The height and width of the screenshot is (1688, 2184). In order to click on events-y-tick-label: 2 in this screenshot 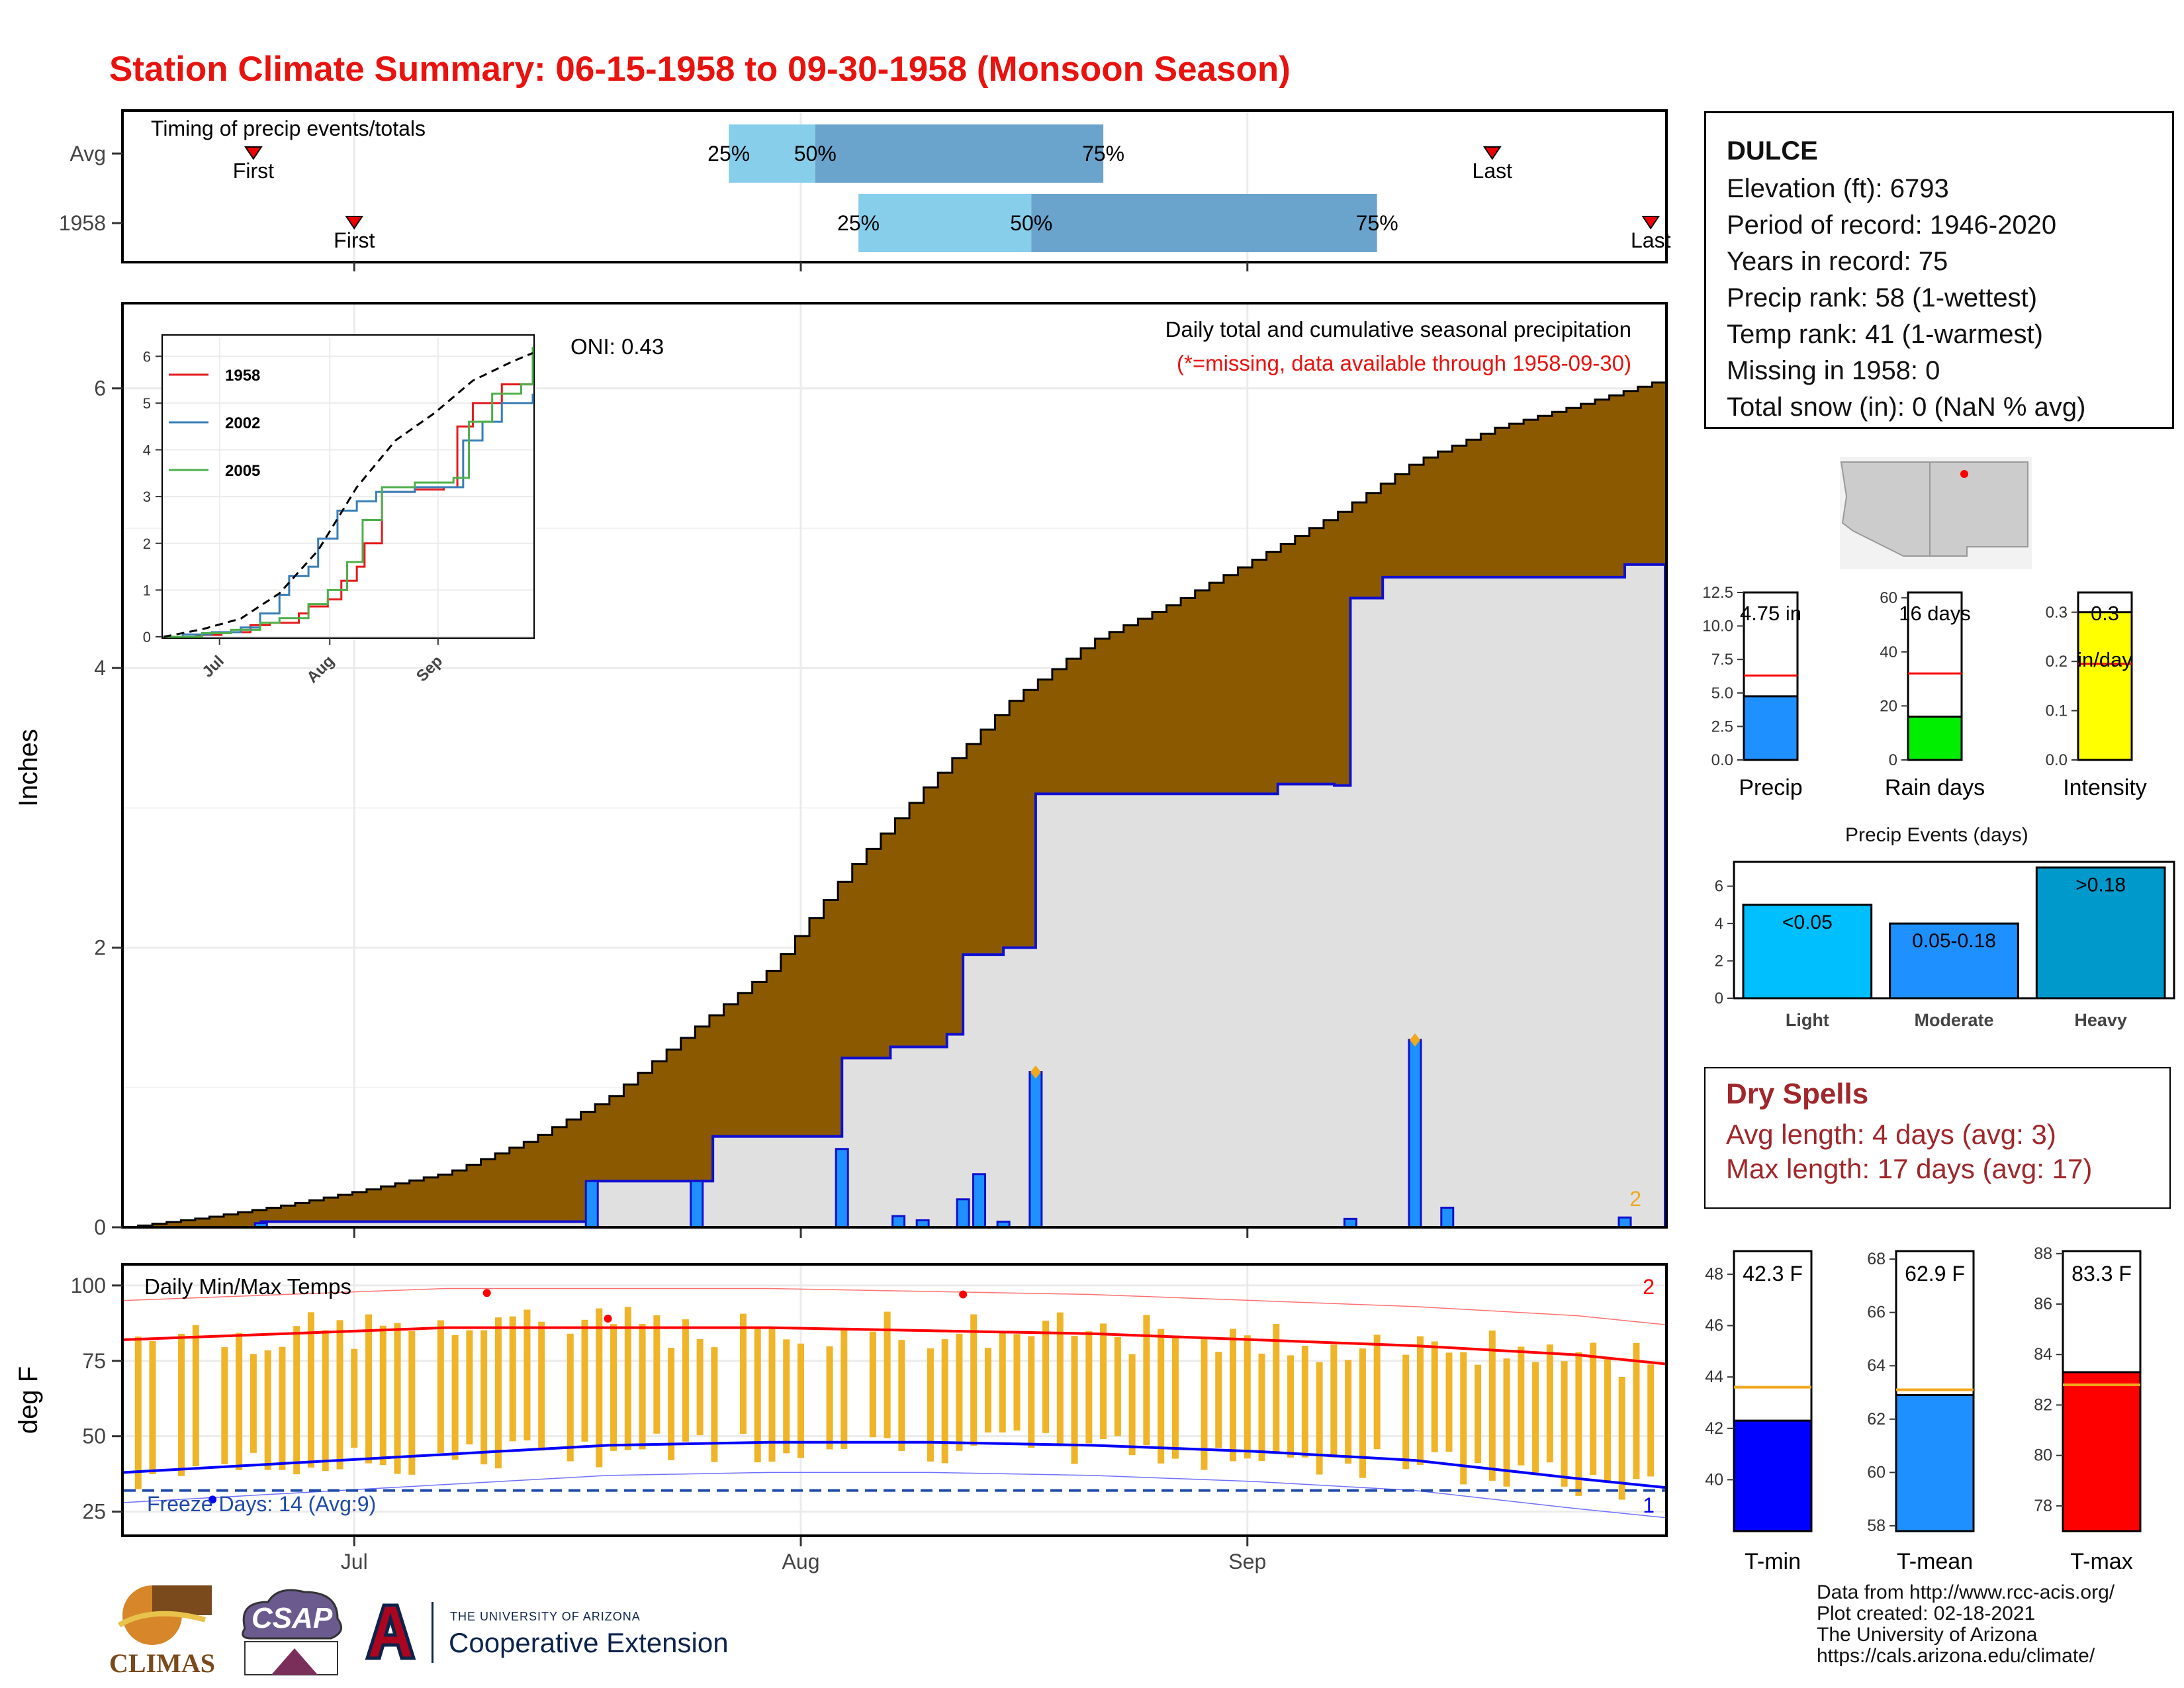, I will do `click(1719, 961)`.